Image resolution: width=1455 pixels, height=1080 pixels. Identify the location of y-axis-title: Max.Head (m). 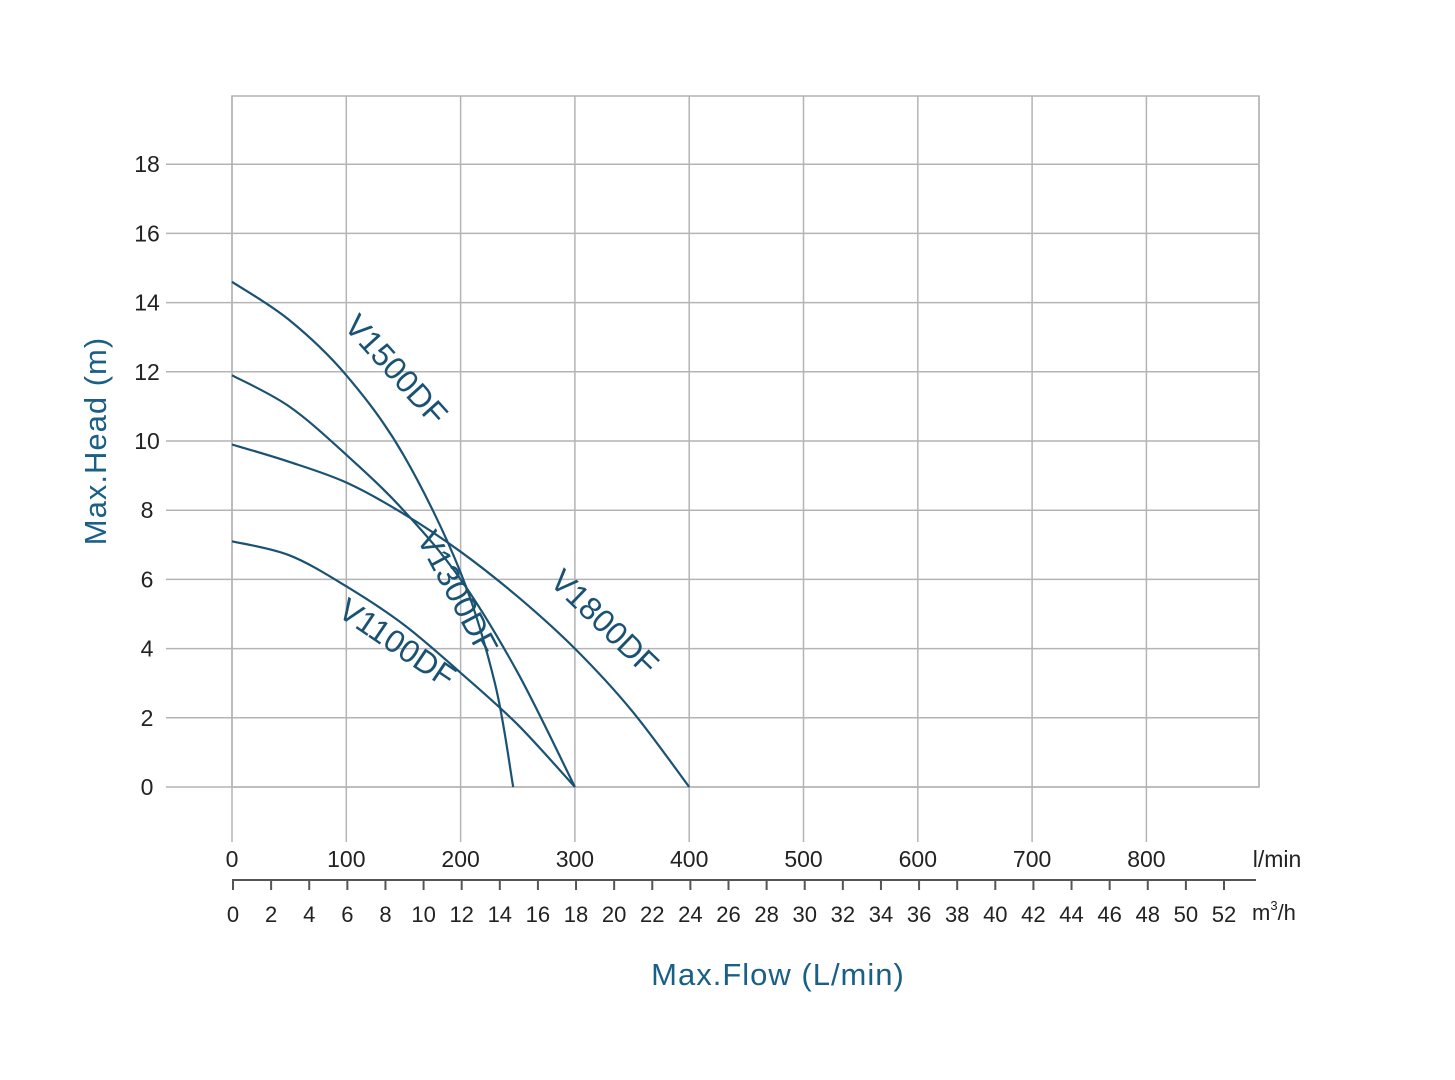
(95, 441).